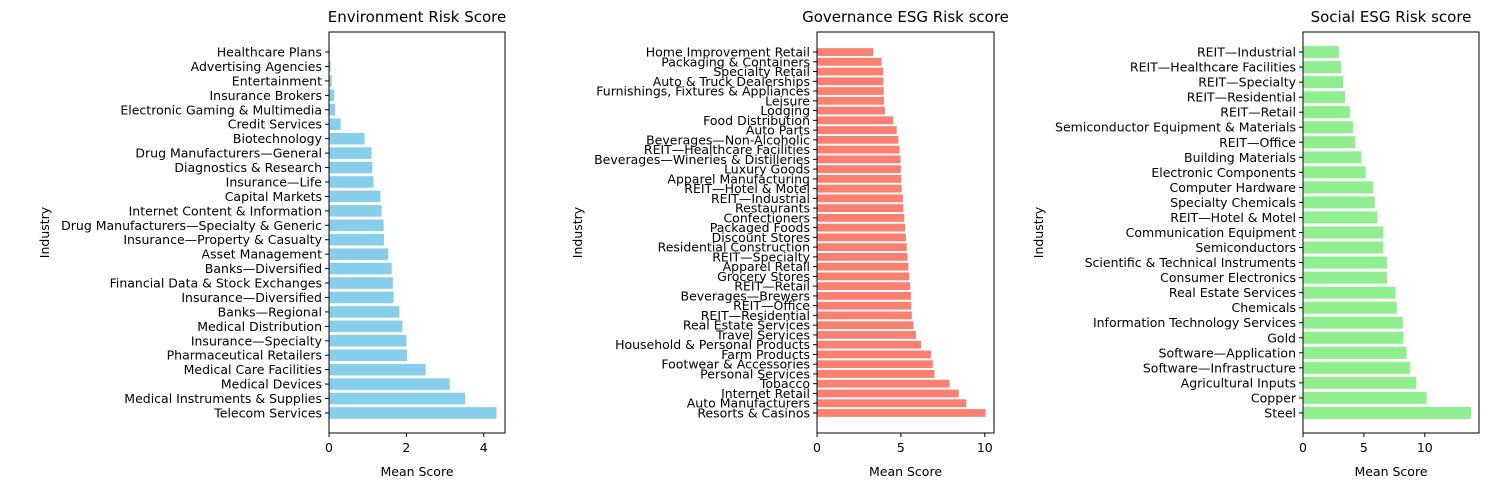 Image resolution: width=1491 pixels, height=490 pixels. Describe the element at coordinates (1357, 367) in the screenshot. I see `bar-software-infrastructure` at that location.